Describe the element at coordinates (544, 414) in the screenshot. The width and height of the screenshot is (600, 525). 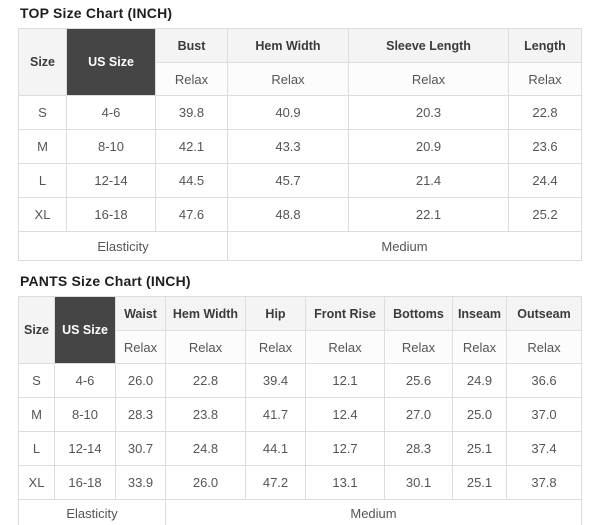
I see `value-cell: 37.0` at that location.